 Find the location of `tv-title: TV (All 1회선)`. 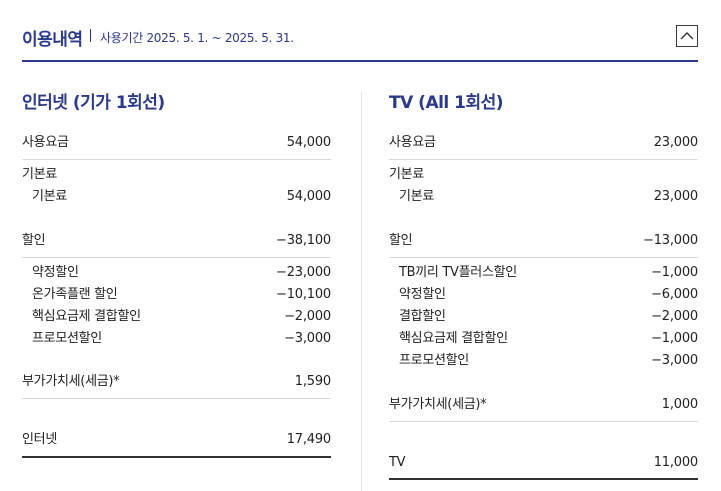

tv-title: TV (All 1회선) is located at coordinates (446, 103).